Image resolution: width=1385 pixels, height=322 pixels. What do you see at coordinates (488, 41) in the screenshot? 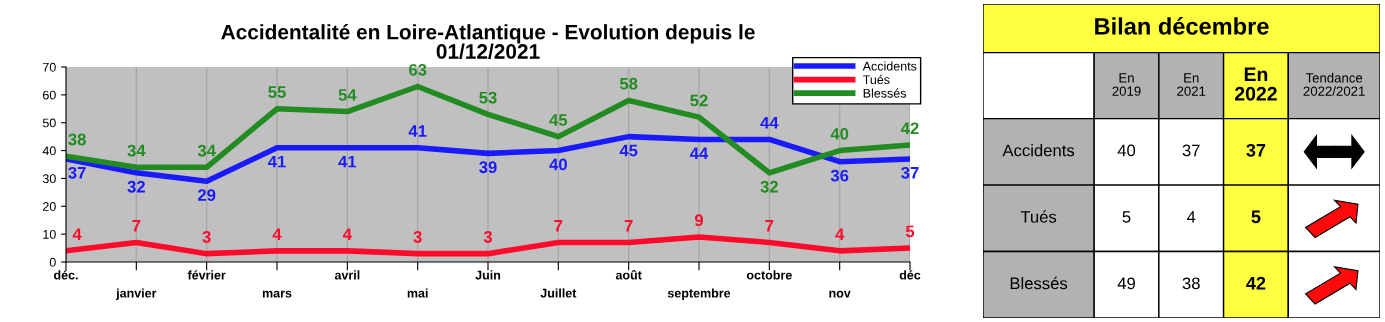
I see `chart-title: Accidentalité en Loire-Atlantique - Evolution depuis le 01/12/2021` at bounding box center [488, 41].